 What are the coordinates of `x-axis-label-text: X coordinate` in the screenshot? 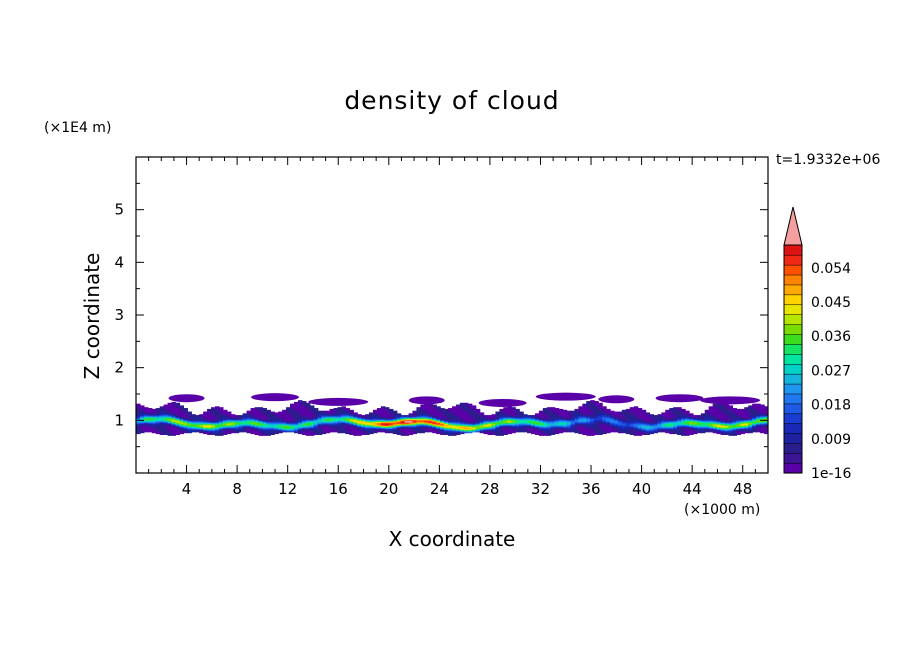 It's located at (452, 539).